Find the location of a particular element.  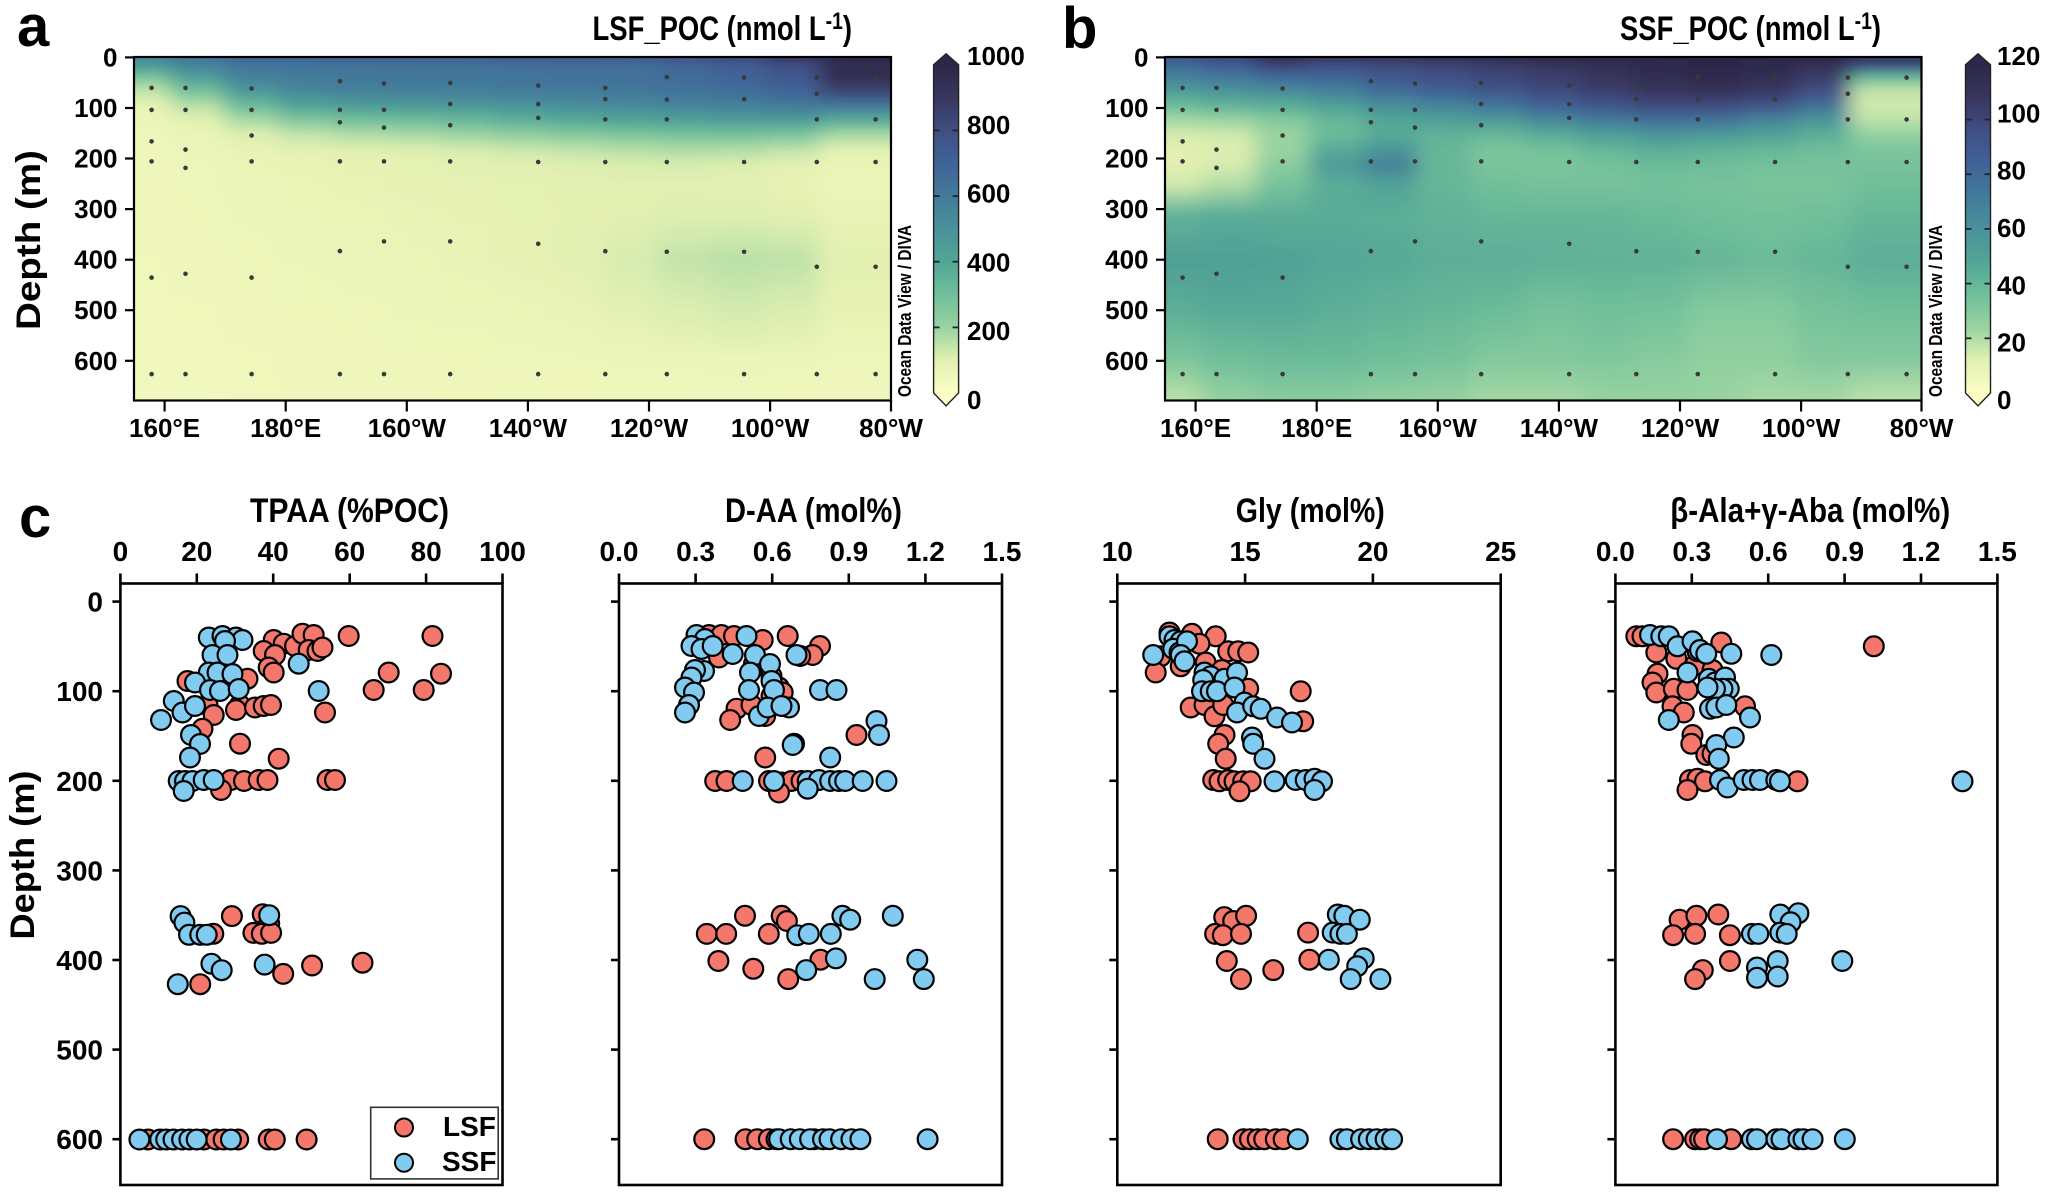

svg-text: 10 is located at coordinates (1117, 551).